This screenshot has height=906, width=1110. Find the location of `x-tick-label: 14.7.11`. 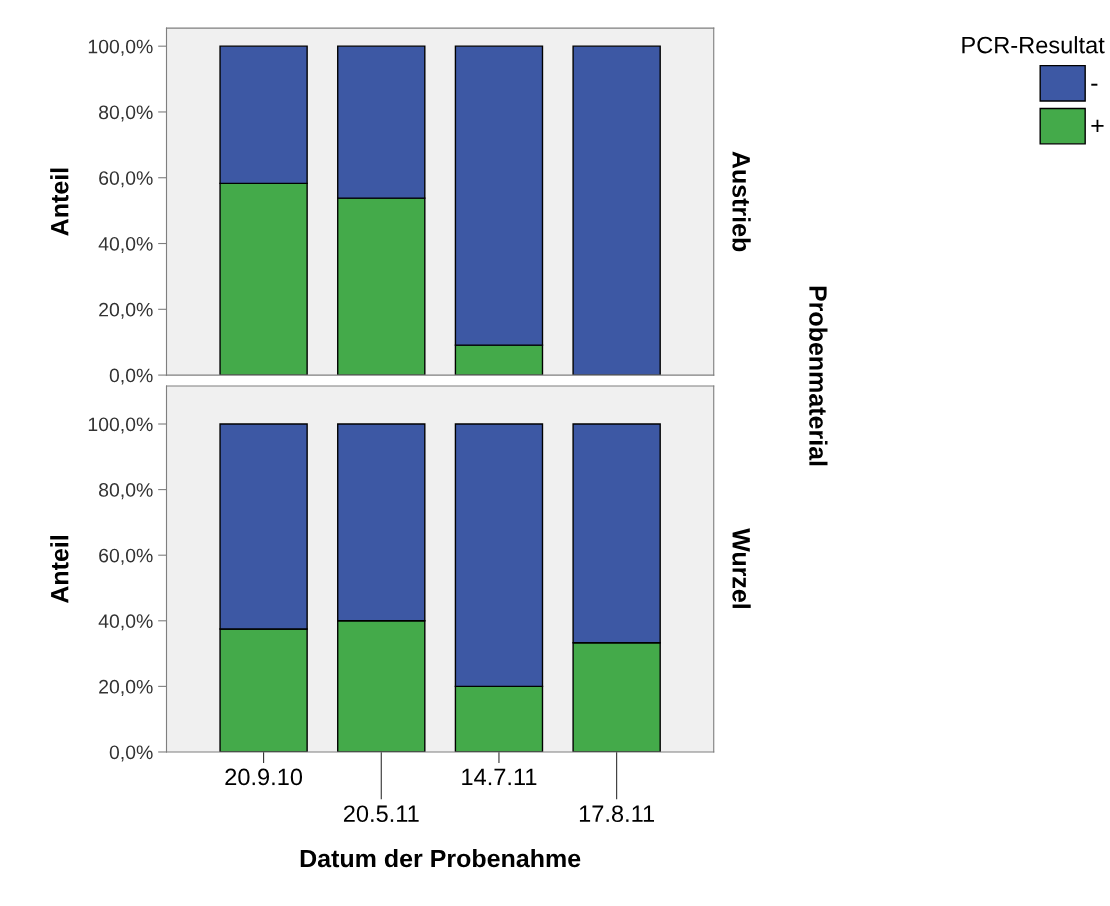

x-tick-label: 14.7.11 is located at coordinates (499, 777).